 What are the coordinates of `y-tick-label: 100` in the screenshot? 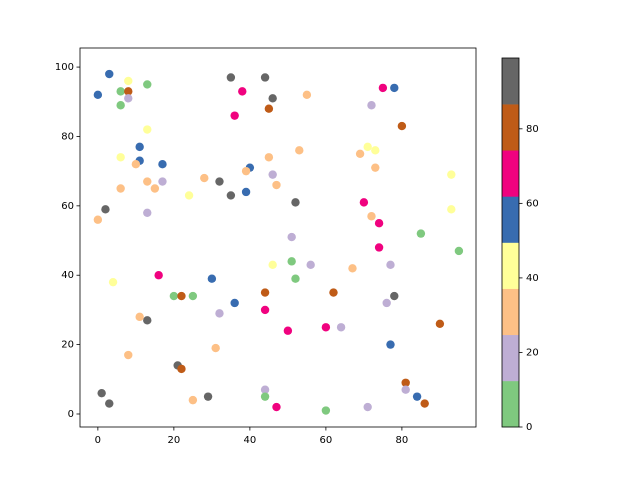 It's located at (64, 67).